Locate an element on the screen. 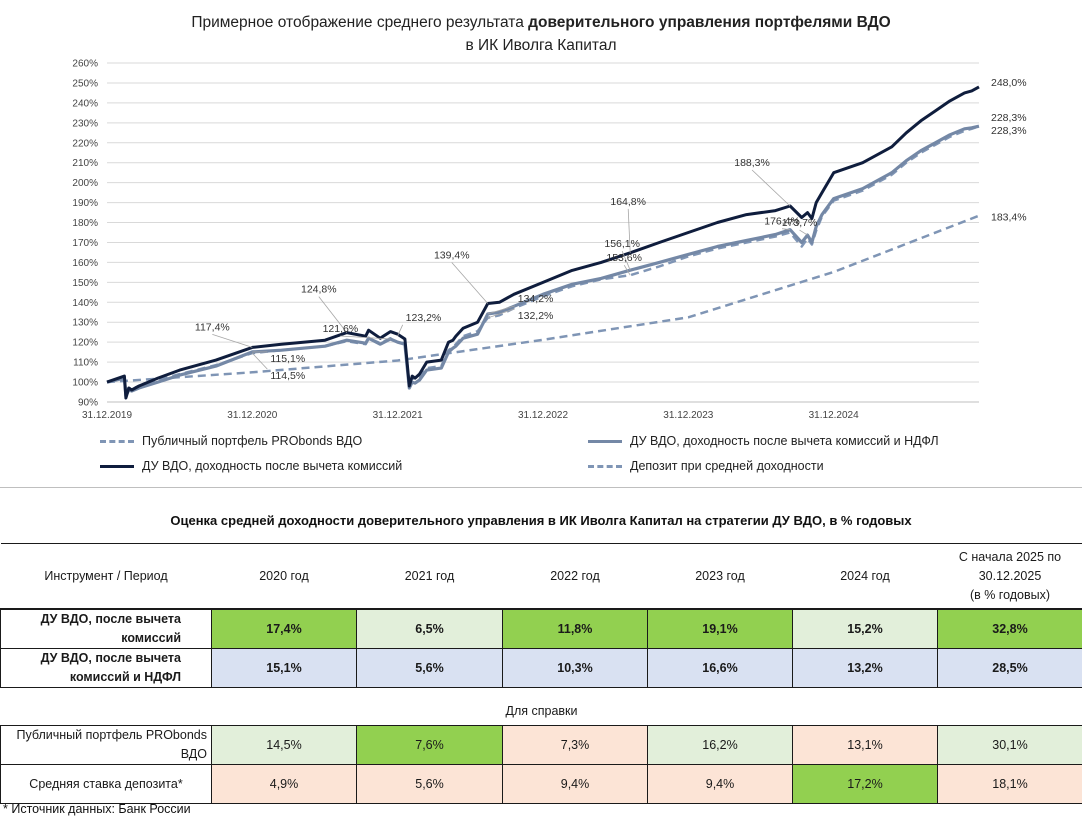  legend-item-deposit: Депозит при средней доходности is located at coordinates (706, 466).